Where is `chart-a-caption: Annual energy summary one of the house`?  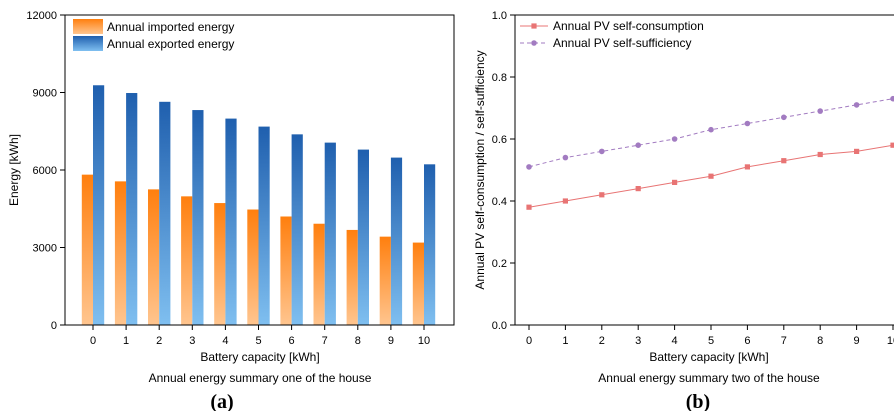
chart-a-caption: Annual energy summary one of the house is located at coordinates (260, 378).